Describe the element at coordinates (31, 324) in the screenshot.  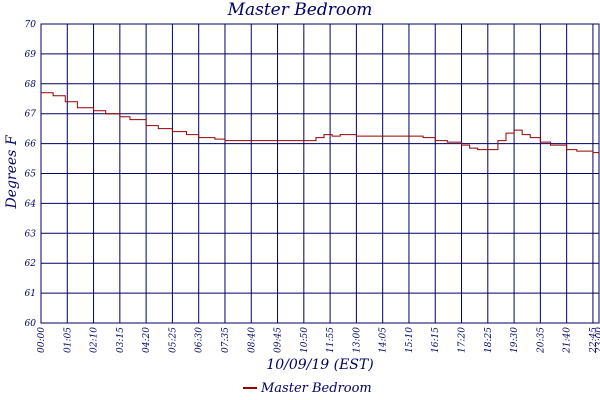
I see `y-tick-label: 60` at that location.